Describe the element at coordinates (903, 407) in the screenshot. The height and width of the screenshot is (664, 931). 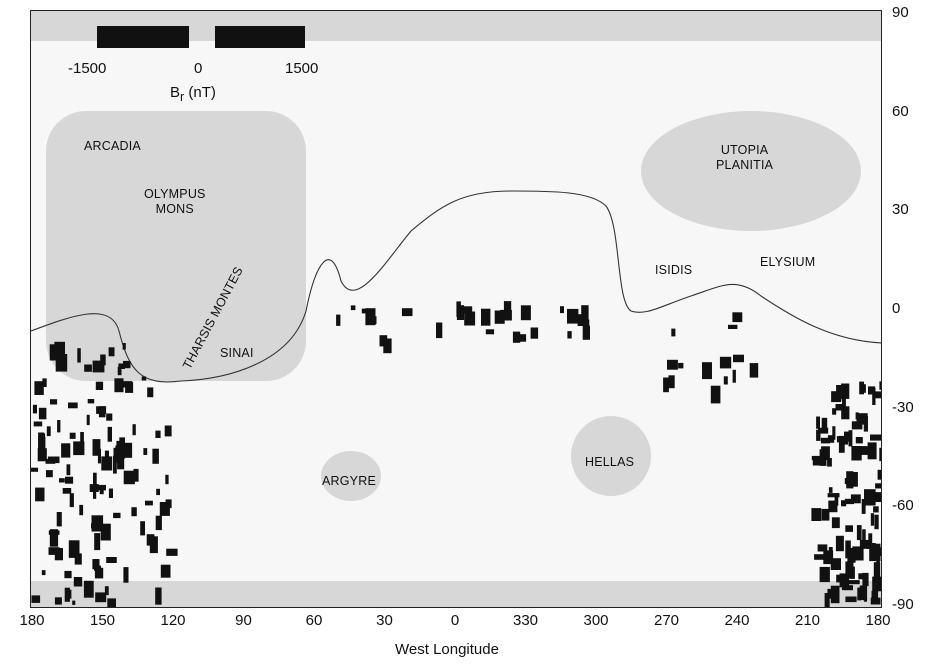
I see `latitude-tick-label: -30` at that location.